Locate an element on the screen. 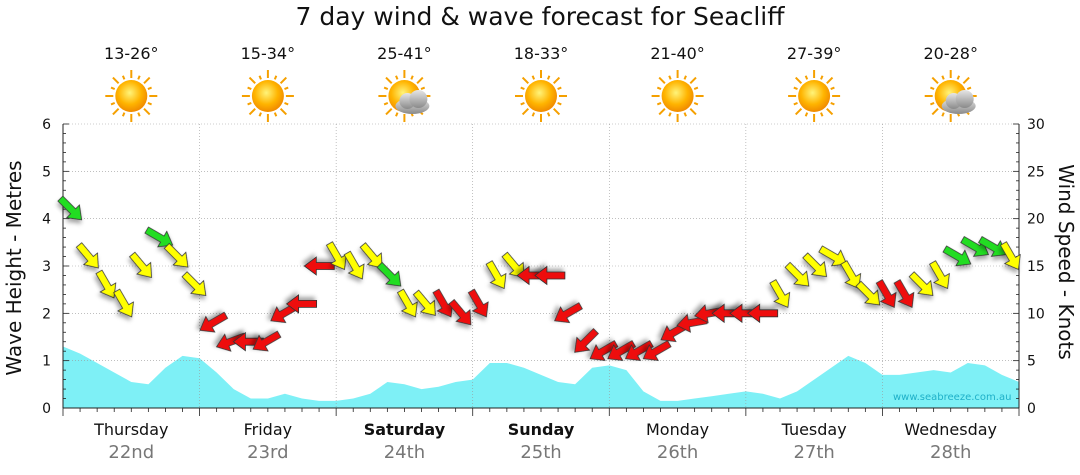 This screenshot has height=475, width=1080. x-tick-label-date: 23rd is located at coordinates (268, 452).